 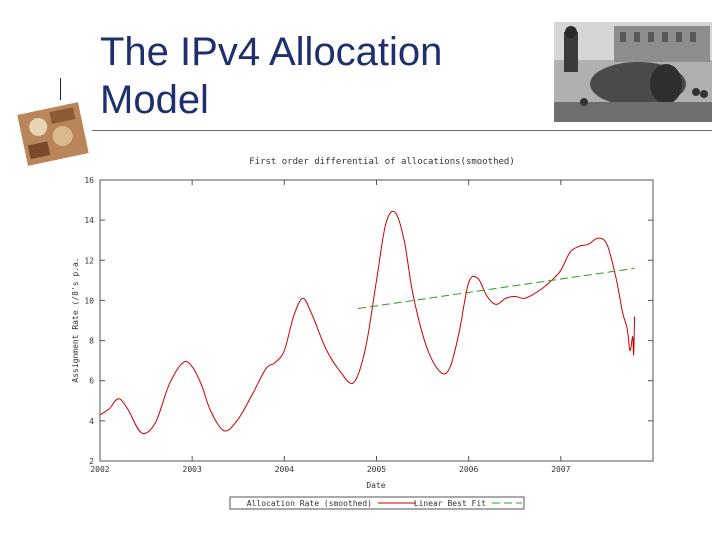 What do you see at coordinates (392, 130) in the screenshot?
I see `title-divider` at bounding box center [392, 130].